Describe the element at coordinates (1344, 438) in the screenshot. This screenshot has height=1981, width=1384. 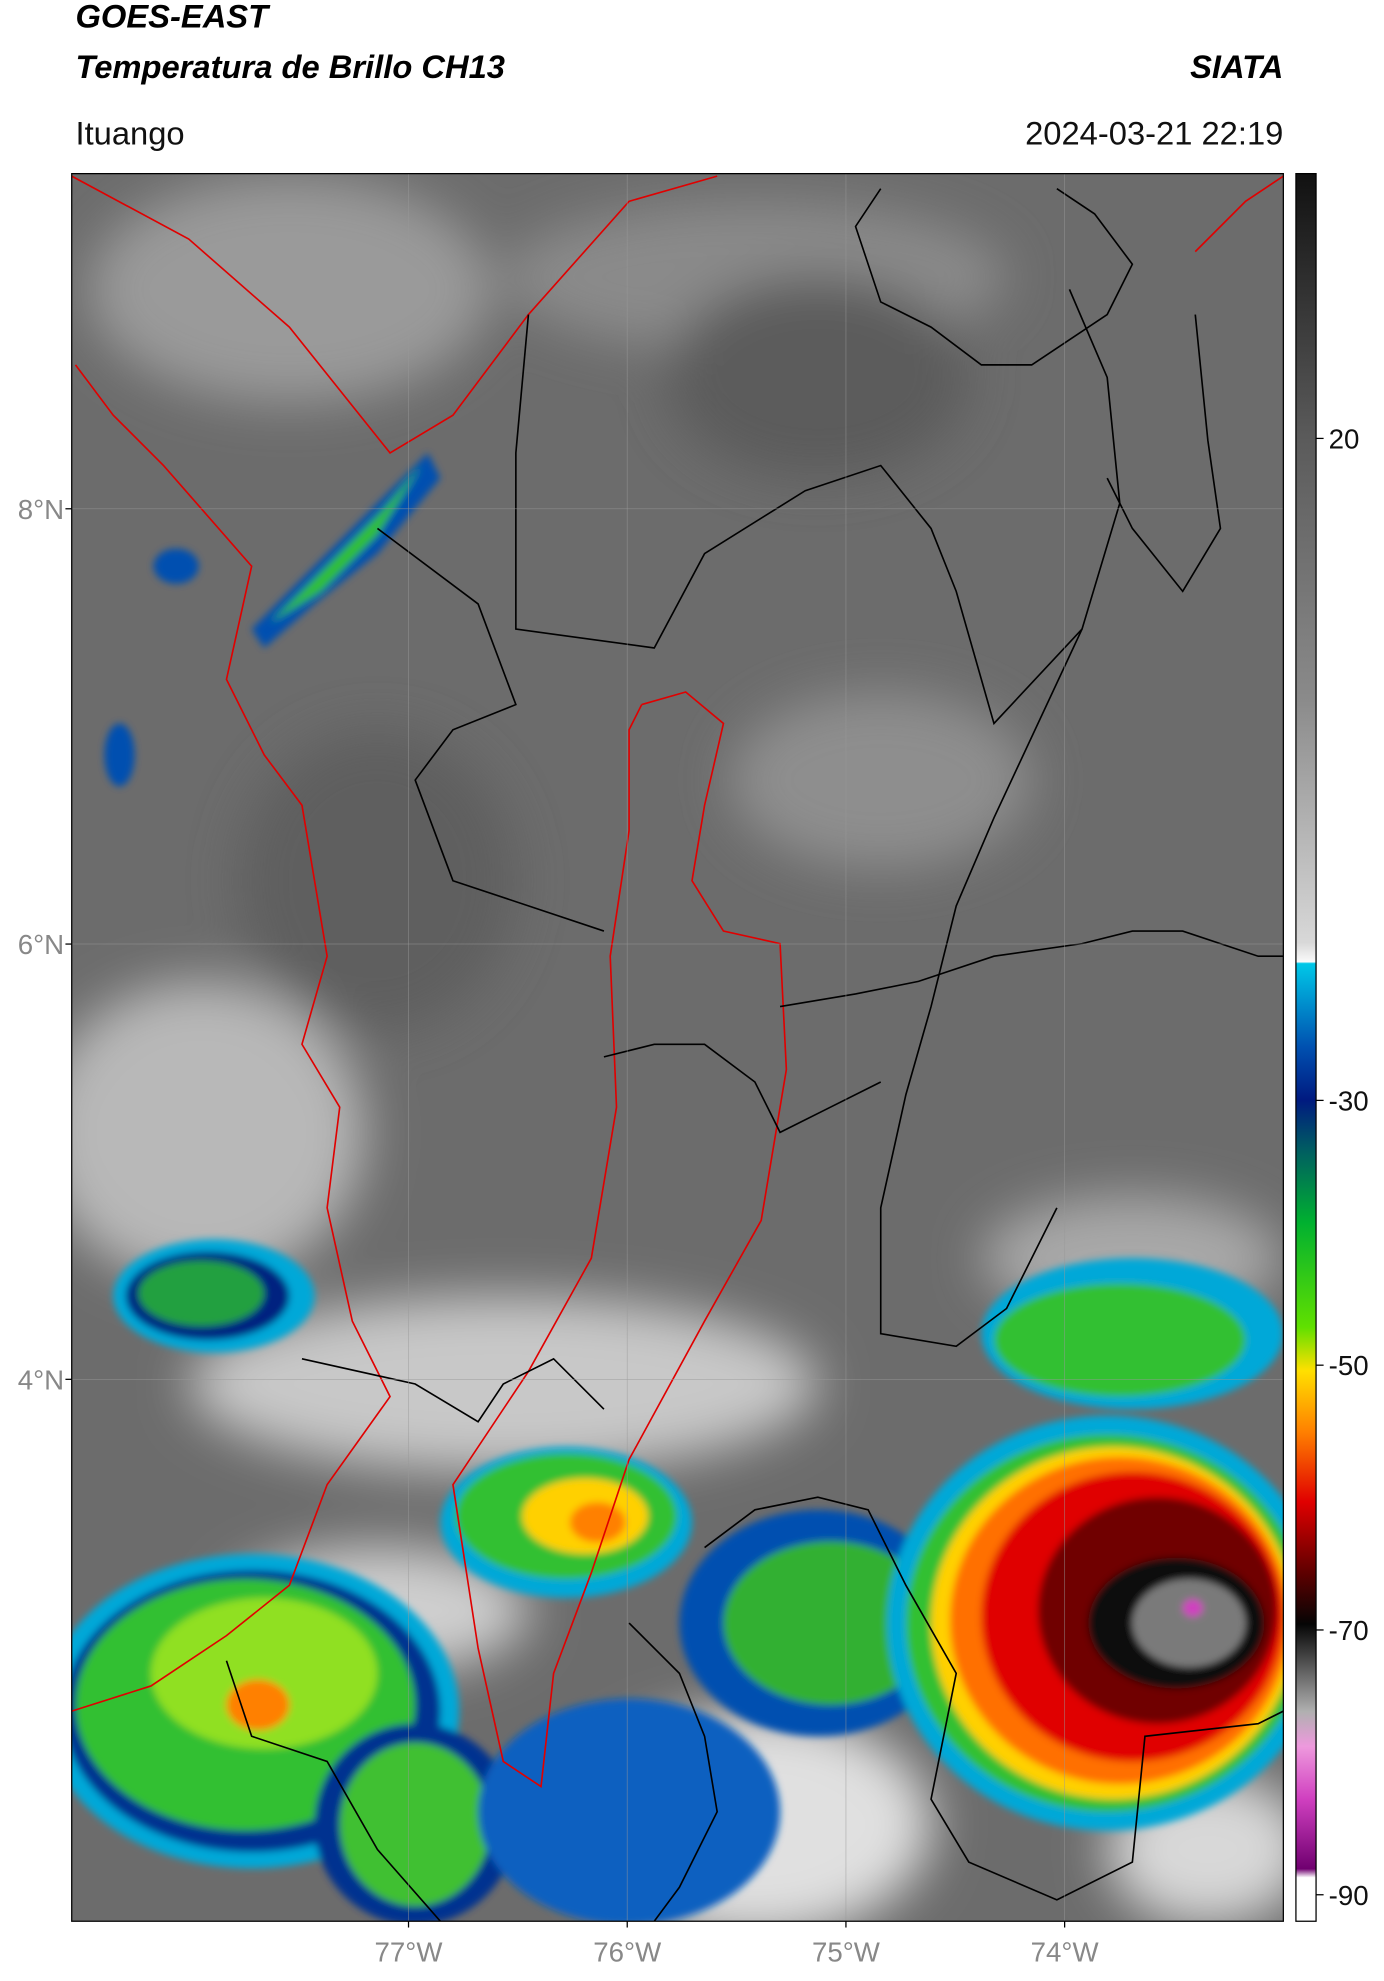
I see `colorbar-tick-label: 20` at that location.